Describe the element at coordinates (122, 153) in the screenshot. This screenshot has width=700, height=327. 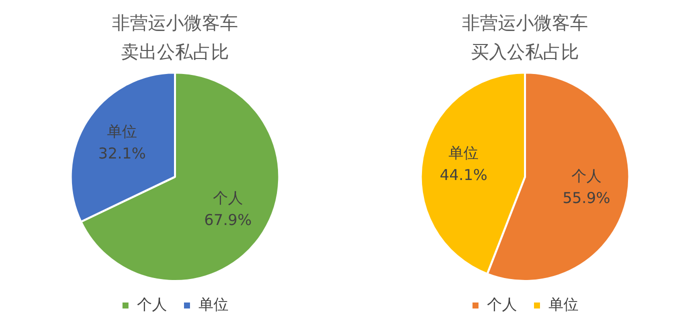
I see `data-label: 32.1%` at that location.